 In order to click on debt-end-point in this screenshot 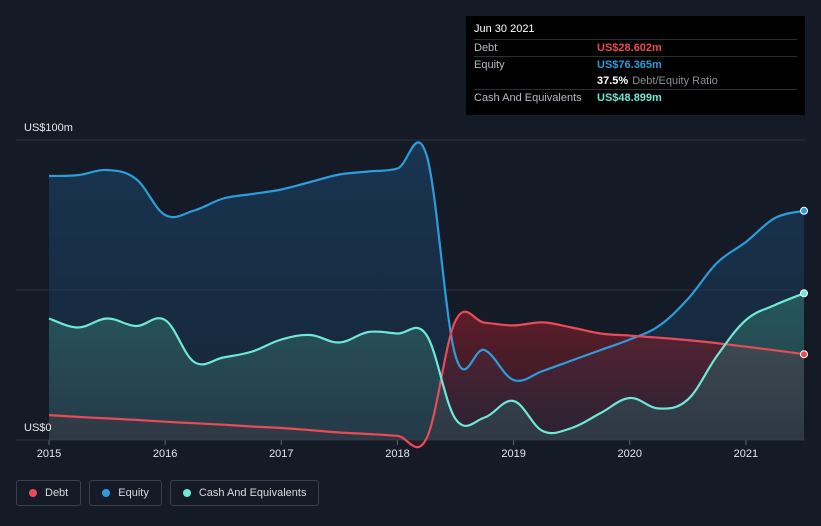, I will do `click(804, 354)`.